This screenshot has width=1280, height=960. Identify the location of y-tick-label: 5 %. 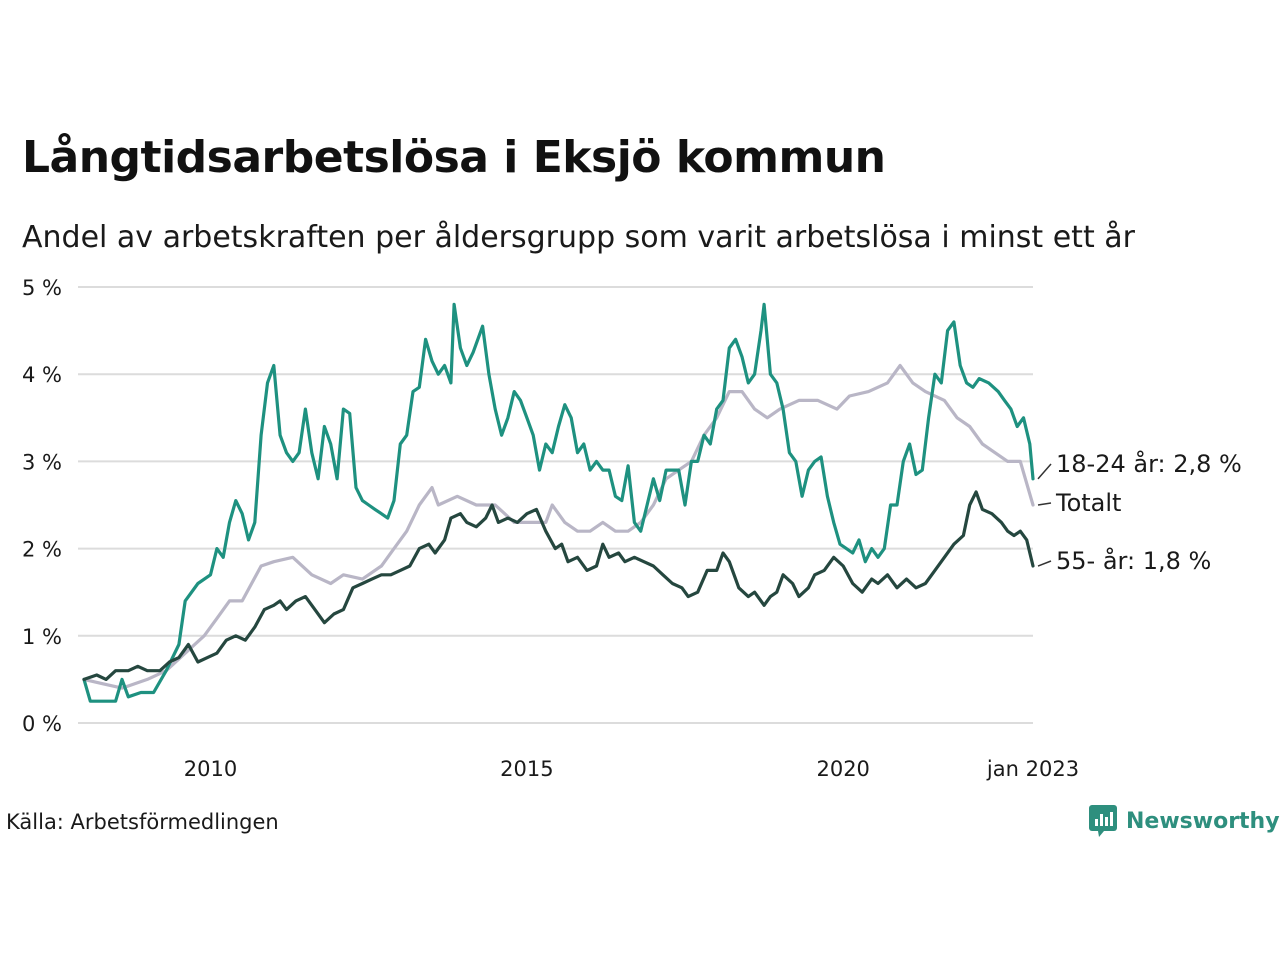
(42, 288).